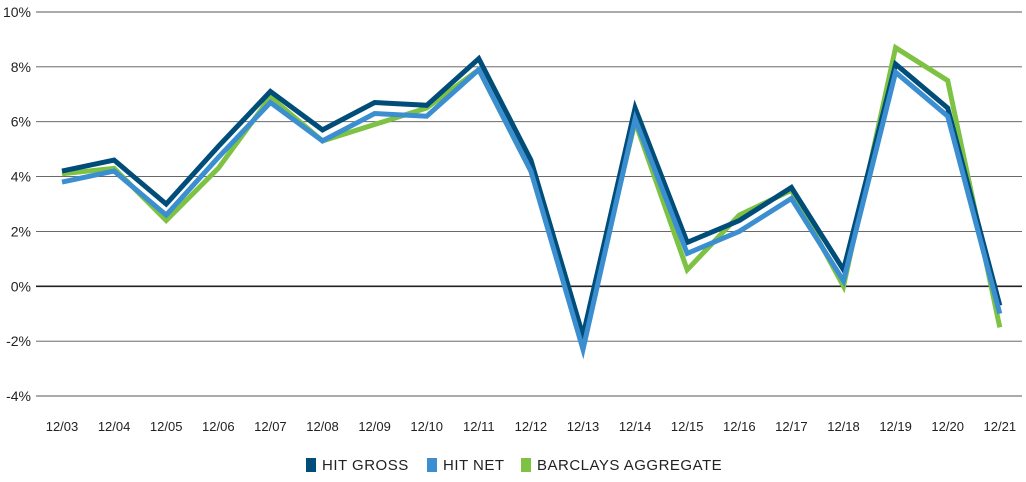 The image size is (1026, 482). What do you see at coordinates (791, 426) in the screenshot?
I see `x-tick-label: 12/17` at bounding box center [791, 426].